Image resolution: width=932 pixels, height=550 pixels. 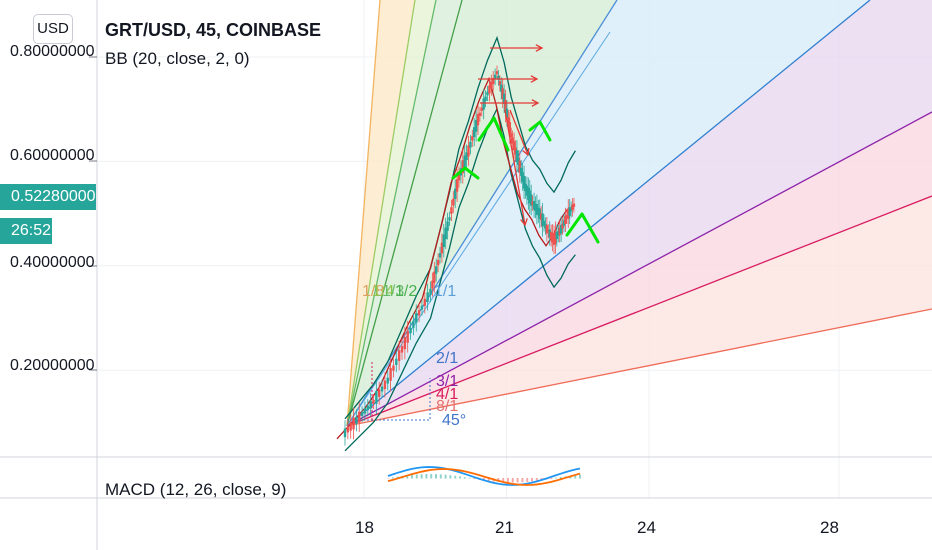 I want to click on fan-label: 1/1, so click(x=445, y=291).